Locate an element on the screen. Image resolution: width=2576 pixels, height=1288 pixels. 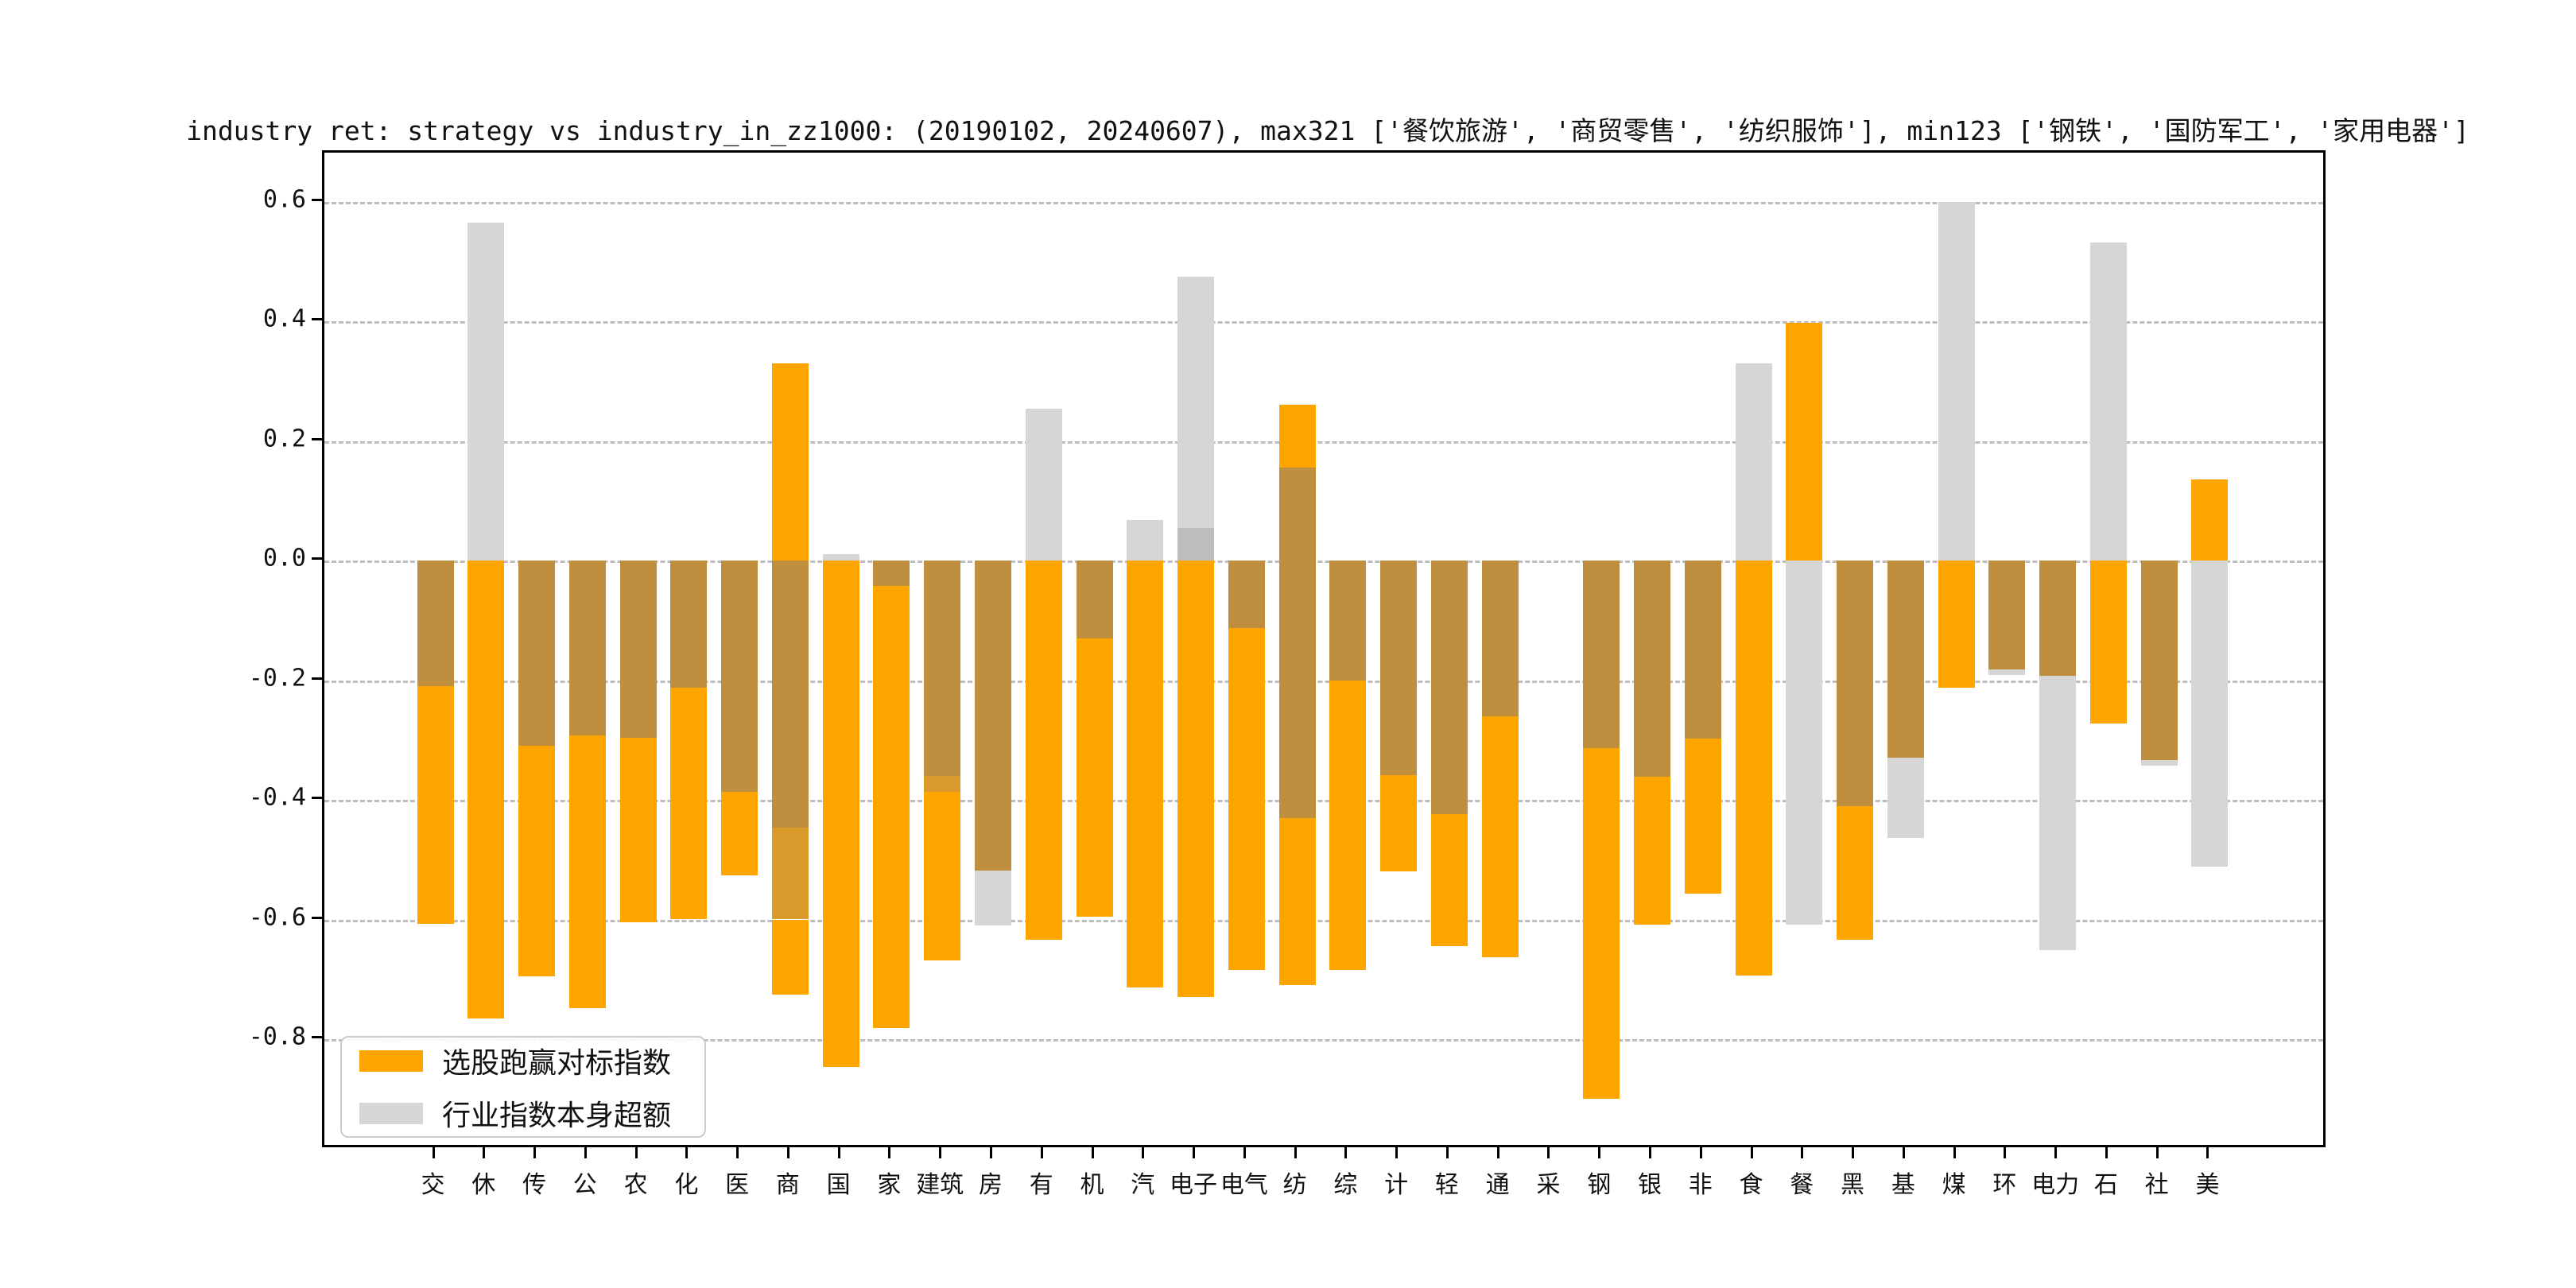
bar-segment-农-tan is located at coordinates (638, 649).